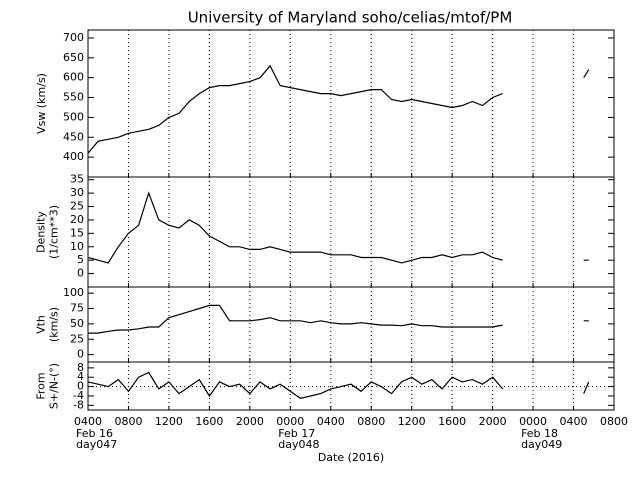 This screenshot has height=480, width=640. Describe the element at coordinates (77, 323) in the screenshot. I see `y-tick-label: 50` at that location.